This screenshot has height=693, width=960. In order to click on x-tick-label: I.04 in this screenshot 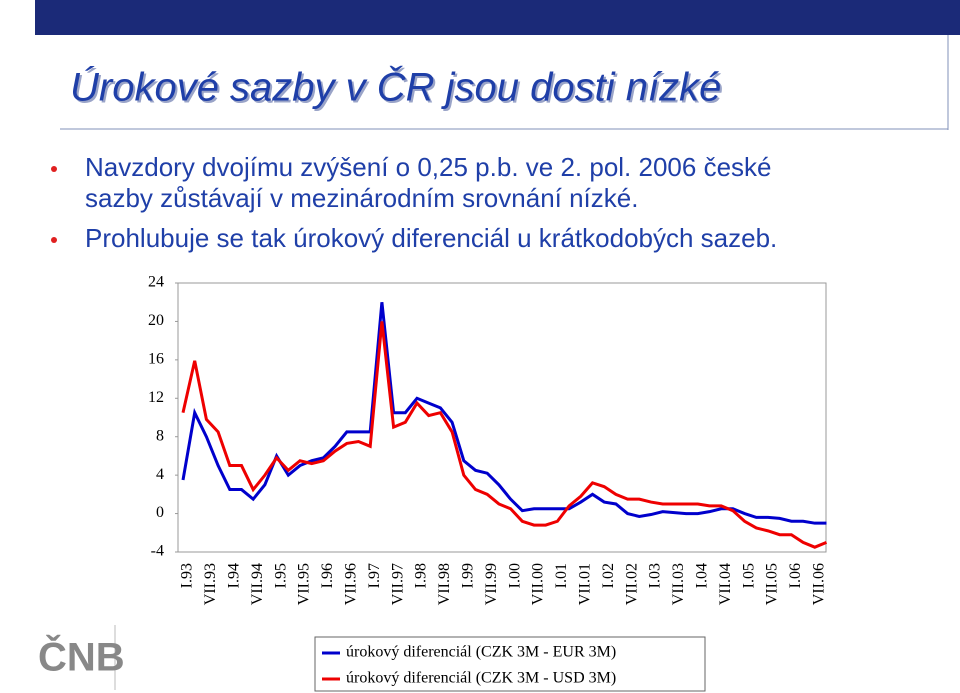, I will do `click(701, 575)`.